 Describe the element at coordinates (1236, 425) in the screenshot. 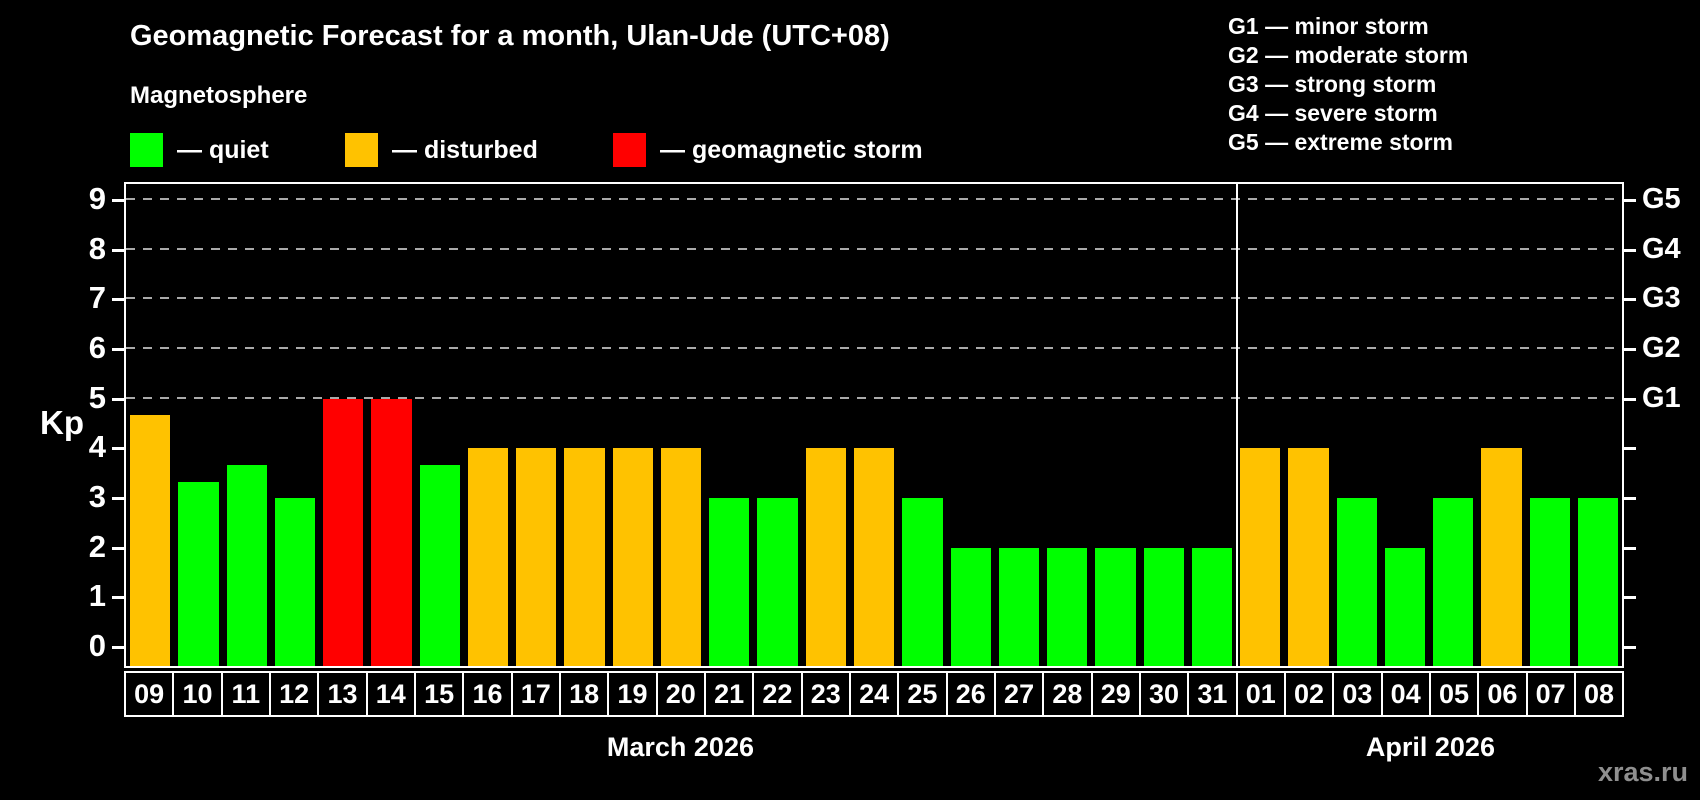

I see `month-separator-line` at that location.